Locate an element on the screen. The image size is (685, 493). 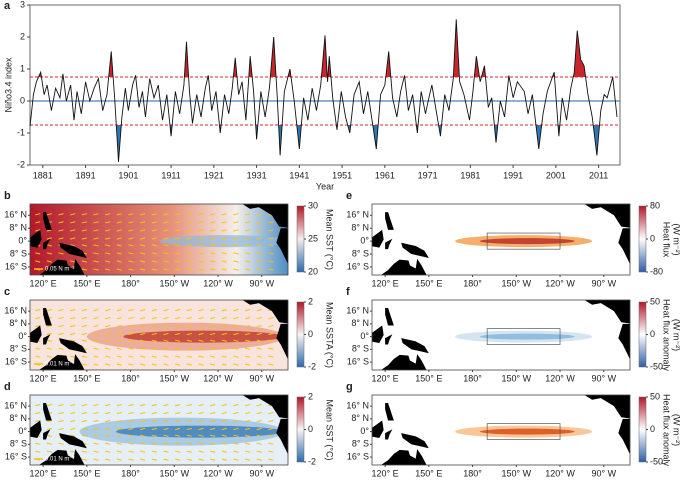
colorbar-label: (W m⁻²) is located at coordinates (677, 430).